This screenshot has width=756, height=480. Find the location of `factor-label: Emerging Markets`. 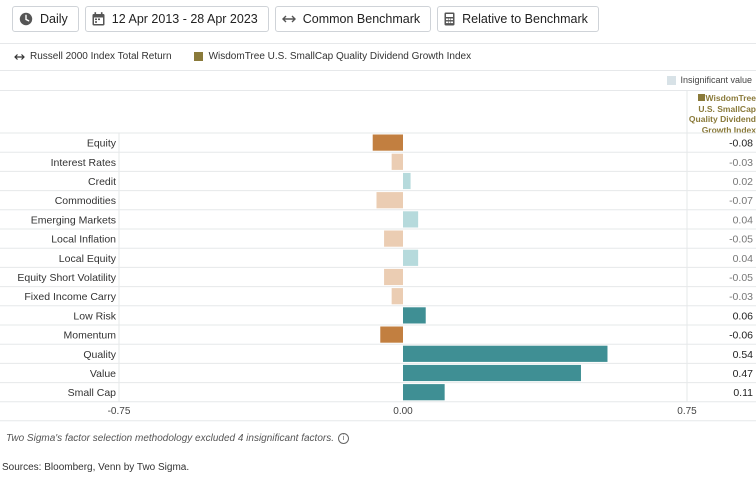

factor-label: Emerging Markets is located at coordinates (73, 220).